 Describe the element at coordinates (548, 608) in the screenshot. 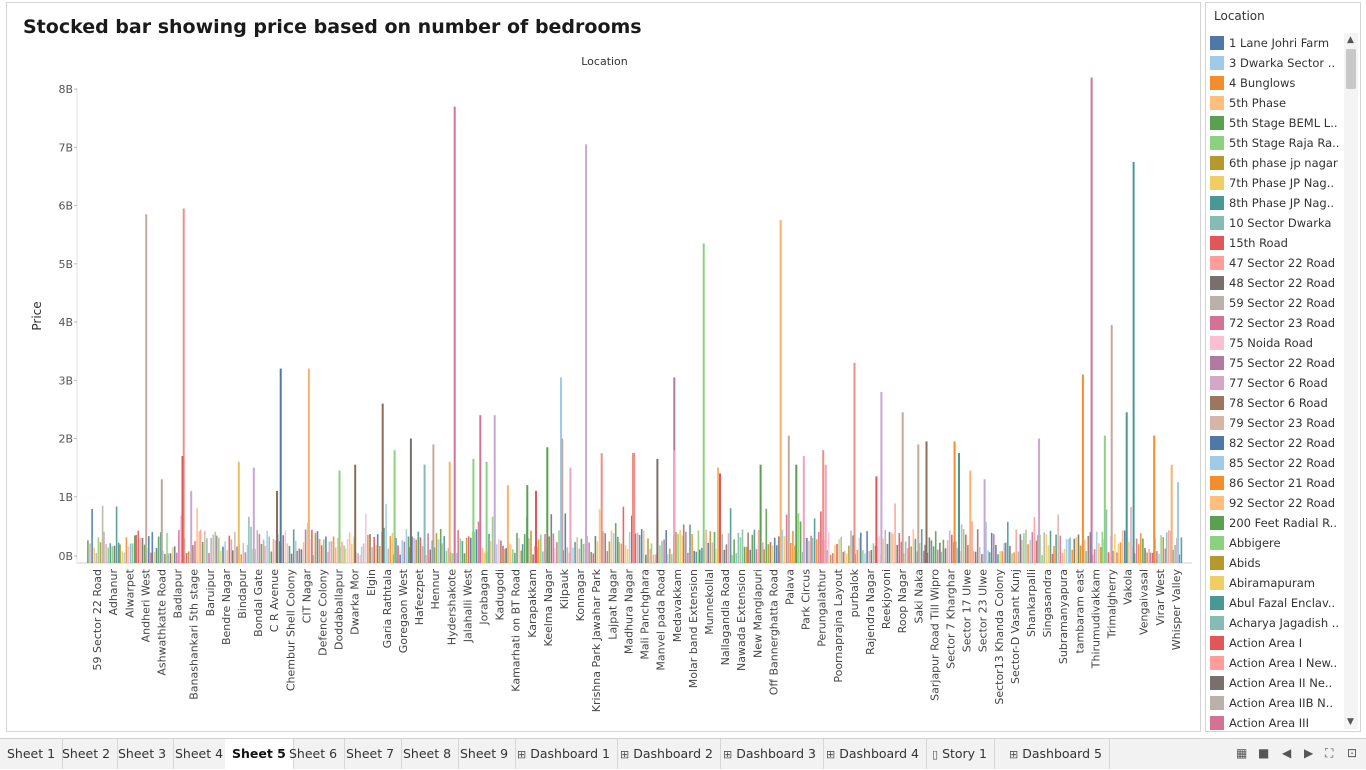

I see `x-tick-label: Keelma Nagar` at that location.